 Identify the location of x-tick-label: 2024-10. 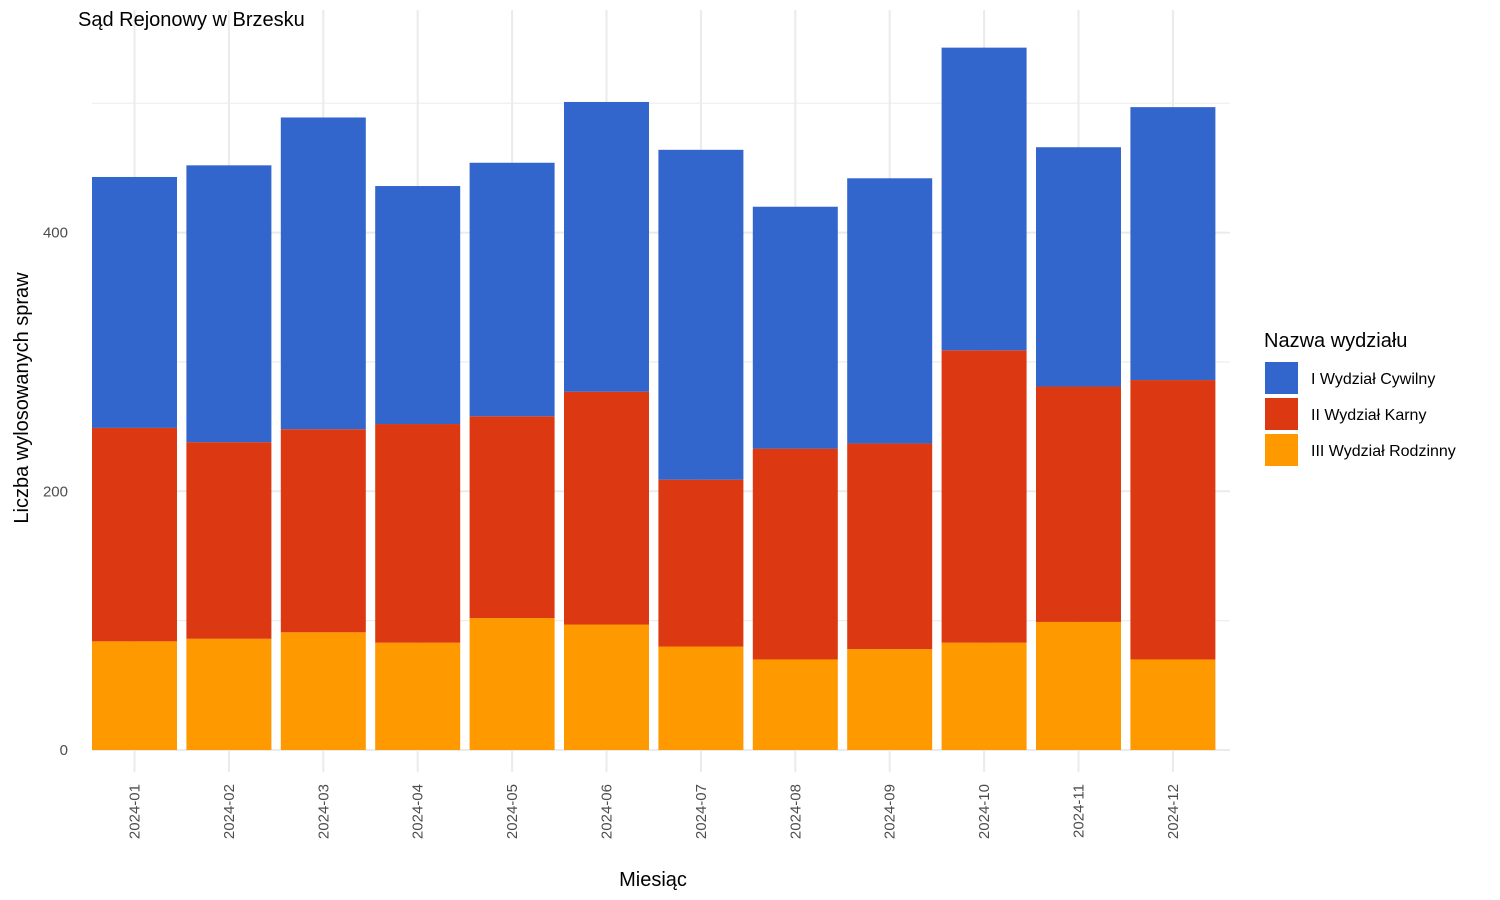
(984, 811).